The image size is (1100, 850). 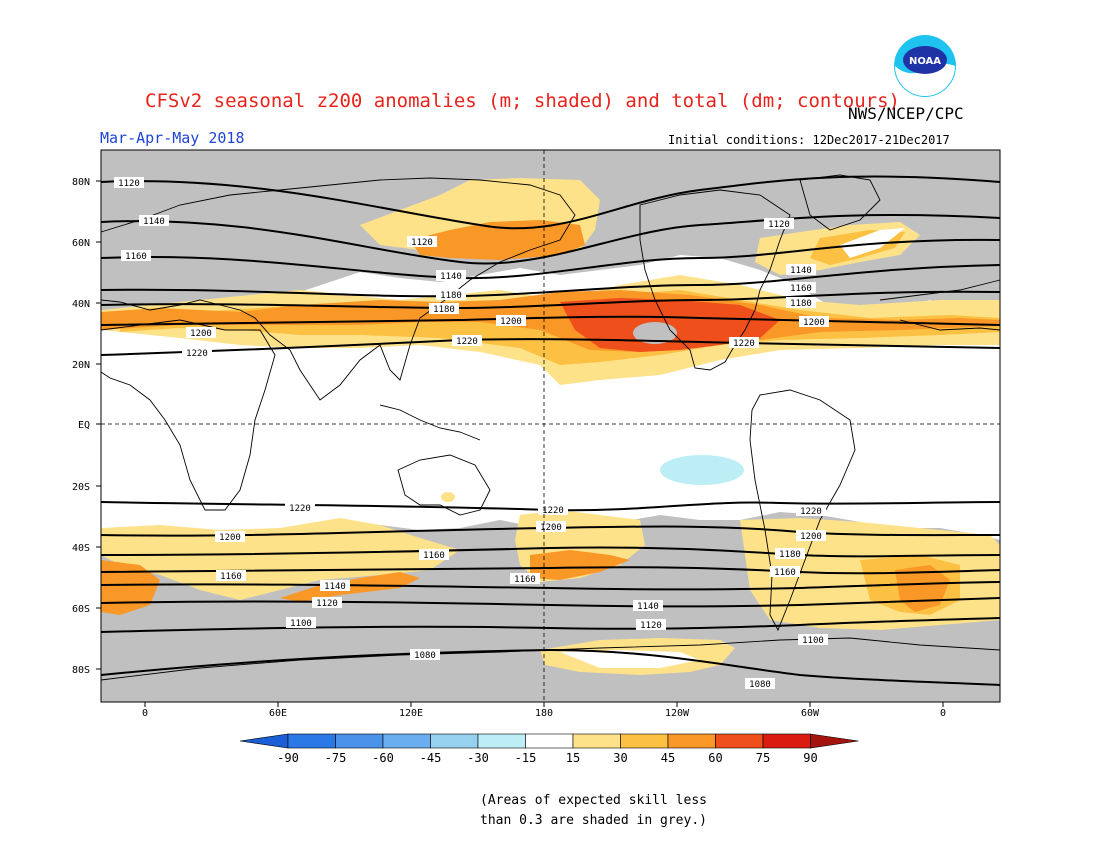 What do you see at coordinates (278, 713) in the screenshot?
I see `lon-label: 60E` at bounding box center [278, 713].